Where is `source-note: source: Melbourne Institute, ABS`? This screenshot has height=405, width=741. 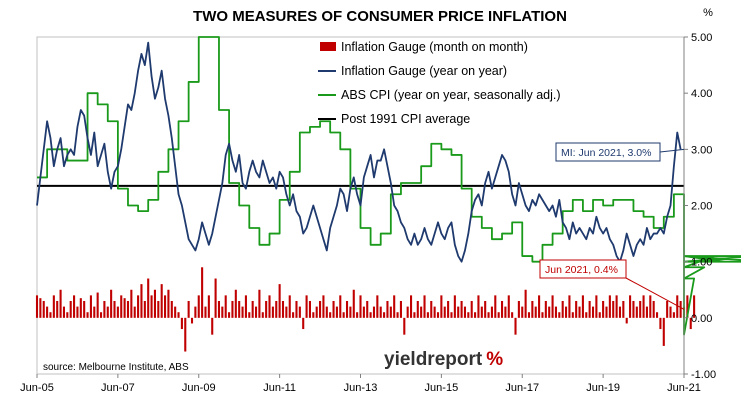 source-note: source: Melbourne Institute, ABS is located at coordinates (116, 367).